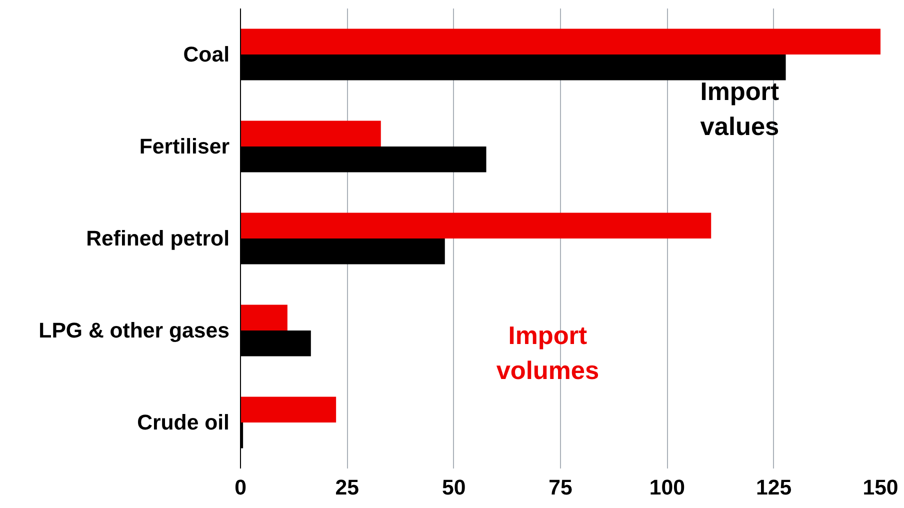  Describe the element at coordinates (184, 146) in the screenshot. I see `y-tick-label: Fertiliser` at that location.